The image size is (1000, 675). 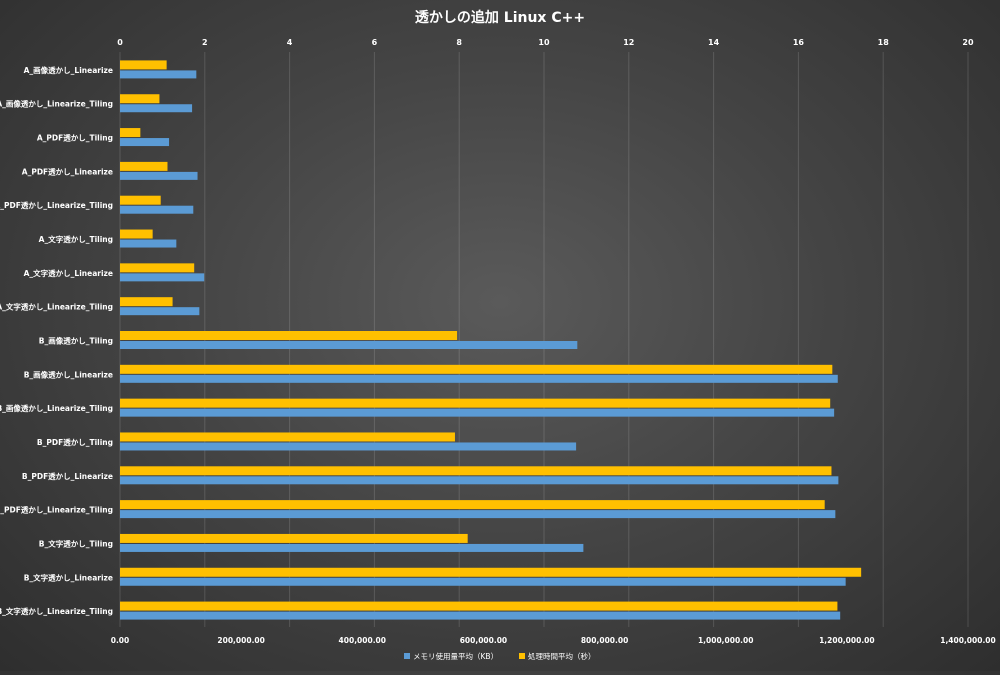 I want to click on category-label: B_画像透かし_Tiling, so click(x=76, y=341).